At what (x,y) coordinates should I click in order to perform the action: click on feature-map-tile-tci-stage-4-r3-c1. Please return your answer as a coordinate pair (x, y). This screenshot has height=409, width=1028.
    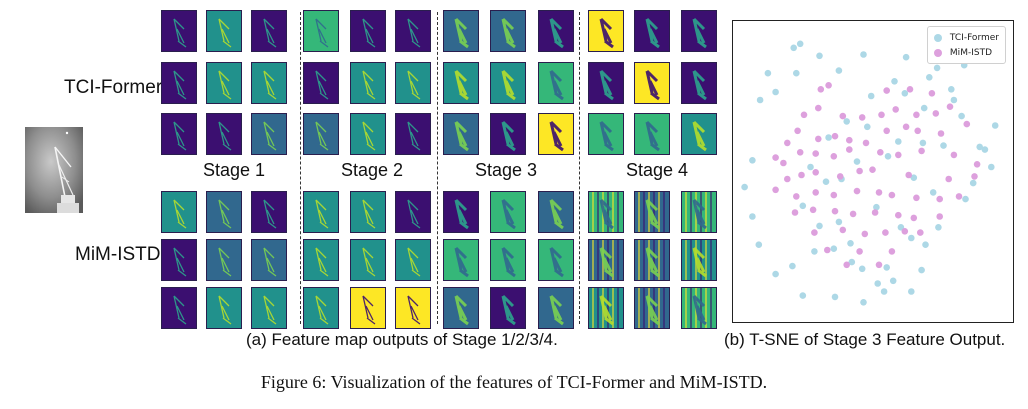
    Looking at the image, I should click on (606, 134).